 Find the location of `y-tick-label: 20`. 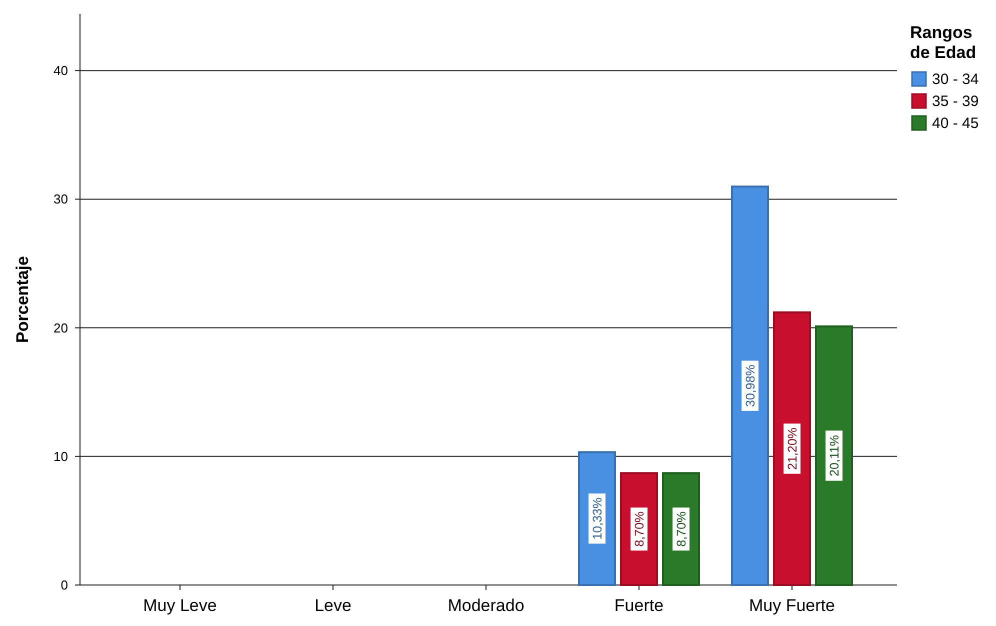

y-tick-label: 20 is located at coordinates (61, 328).